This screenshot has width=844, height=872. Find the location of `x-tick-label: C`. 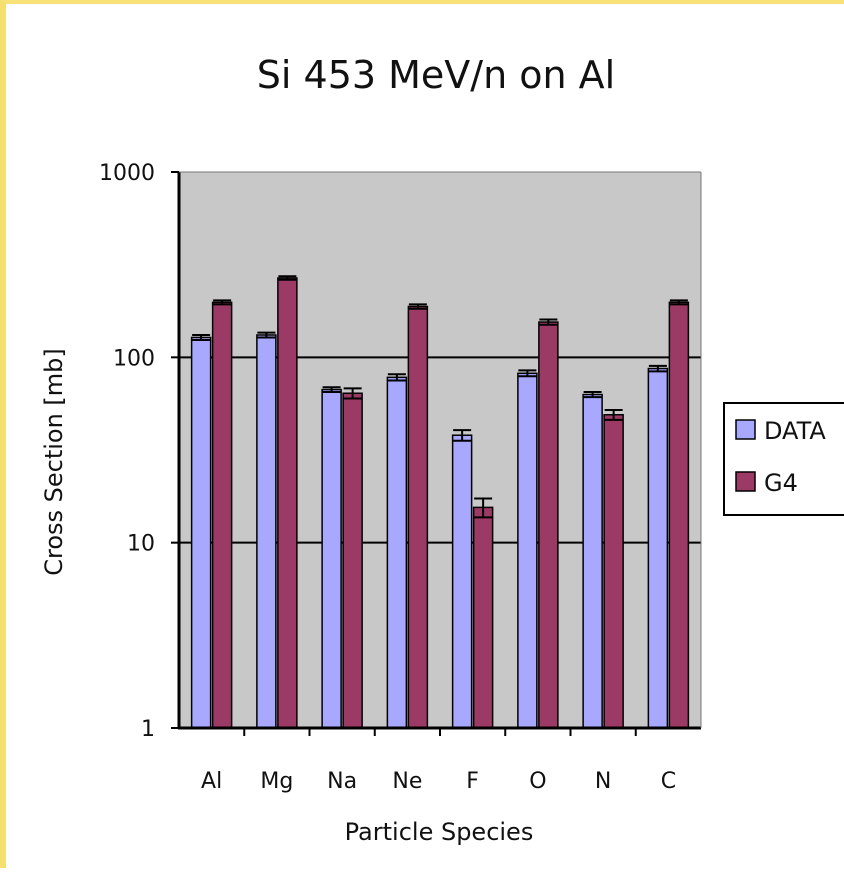

x-tick-label: C is located at coordinates (668, 781).